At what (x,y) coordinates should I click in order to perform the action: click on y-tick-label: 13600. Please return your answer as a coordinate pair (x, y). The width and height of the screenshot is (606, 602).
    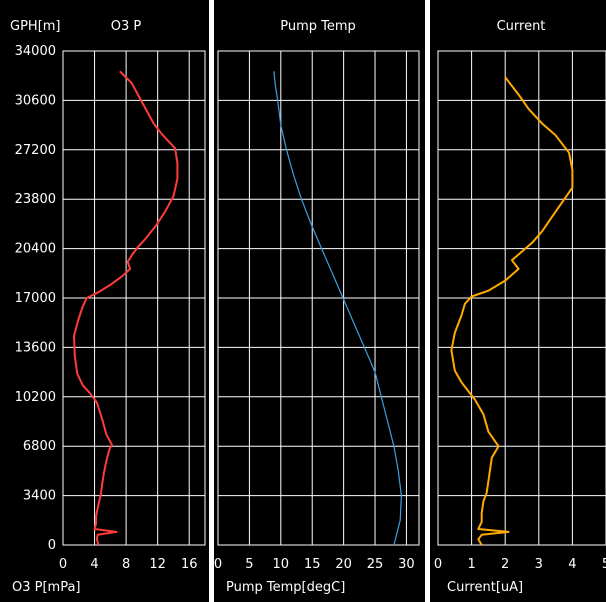
    Looking at the image, I should click on (35, 347).